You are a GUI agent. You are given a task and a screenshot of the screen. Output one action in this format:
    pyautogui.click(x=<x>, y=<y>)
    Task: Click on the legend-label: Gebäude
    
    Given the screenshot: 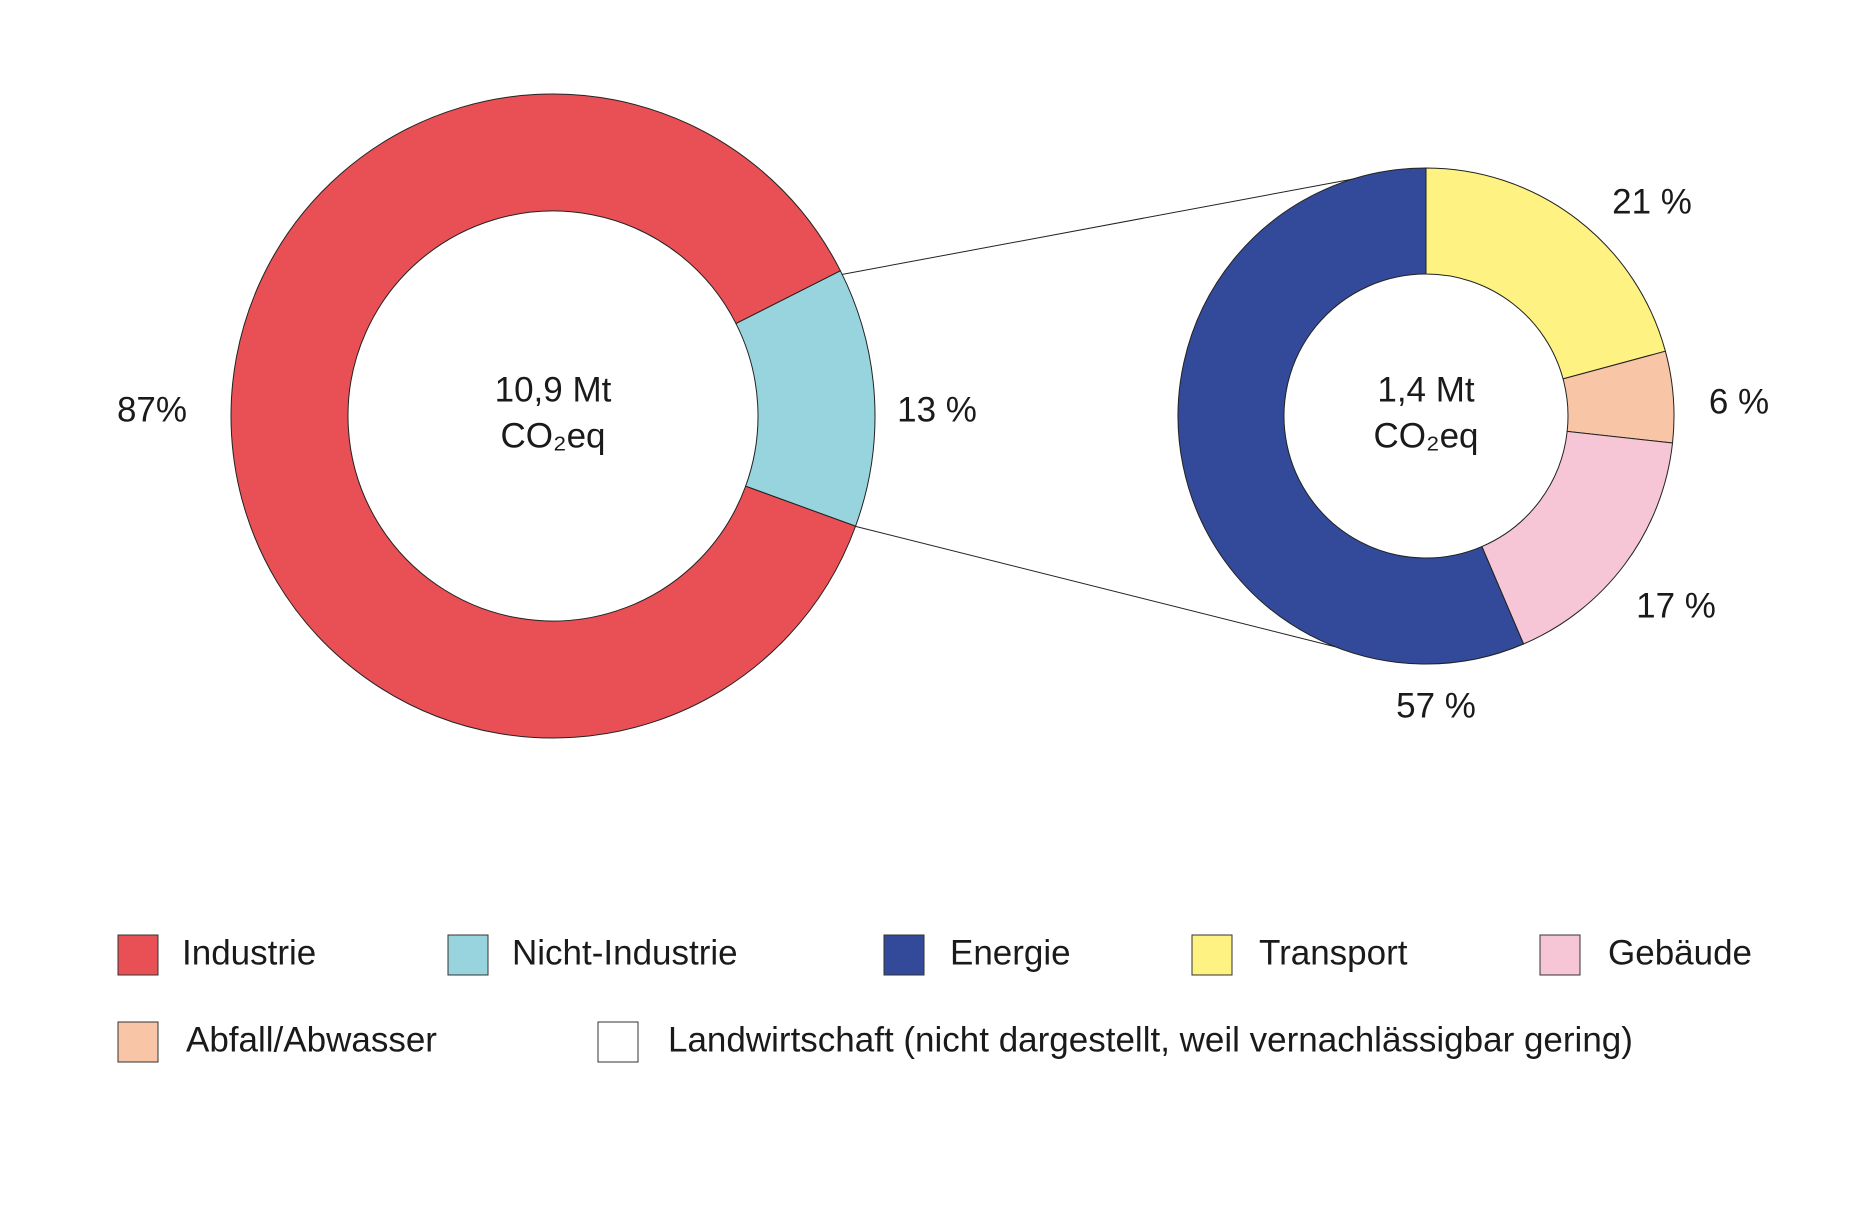 What is the action you would take?
    pyautogui.click(x=1680, y=952)
    